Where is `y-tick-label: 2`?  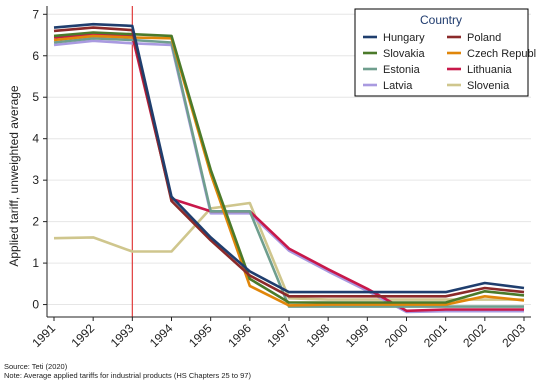
y-tick-label: 2 is located at coordinates (35, 222).